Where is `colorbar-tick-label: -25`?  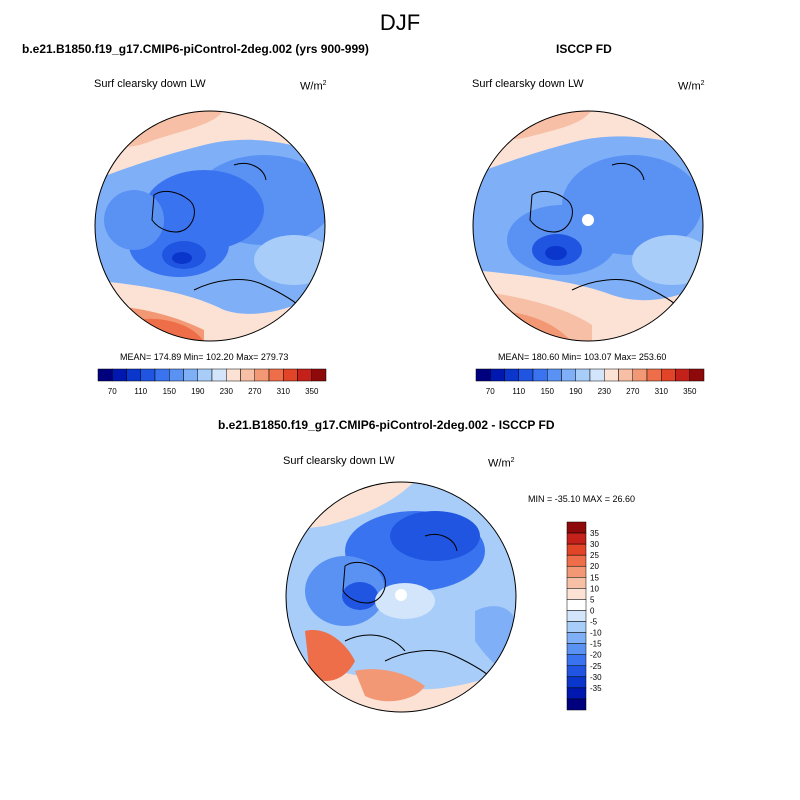
colorbar-tick-label: -25 is located at coordinates (596, 666).